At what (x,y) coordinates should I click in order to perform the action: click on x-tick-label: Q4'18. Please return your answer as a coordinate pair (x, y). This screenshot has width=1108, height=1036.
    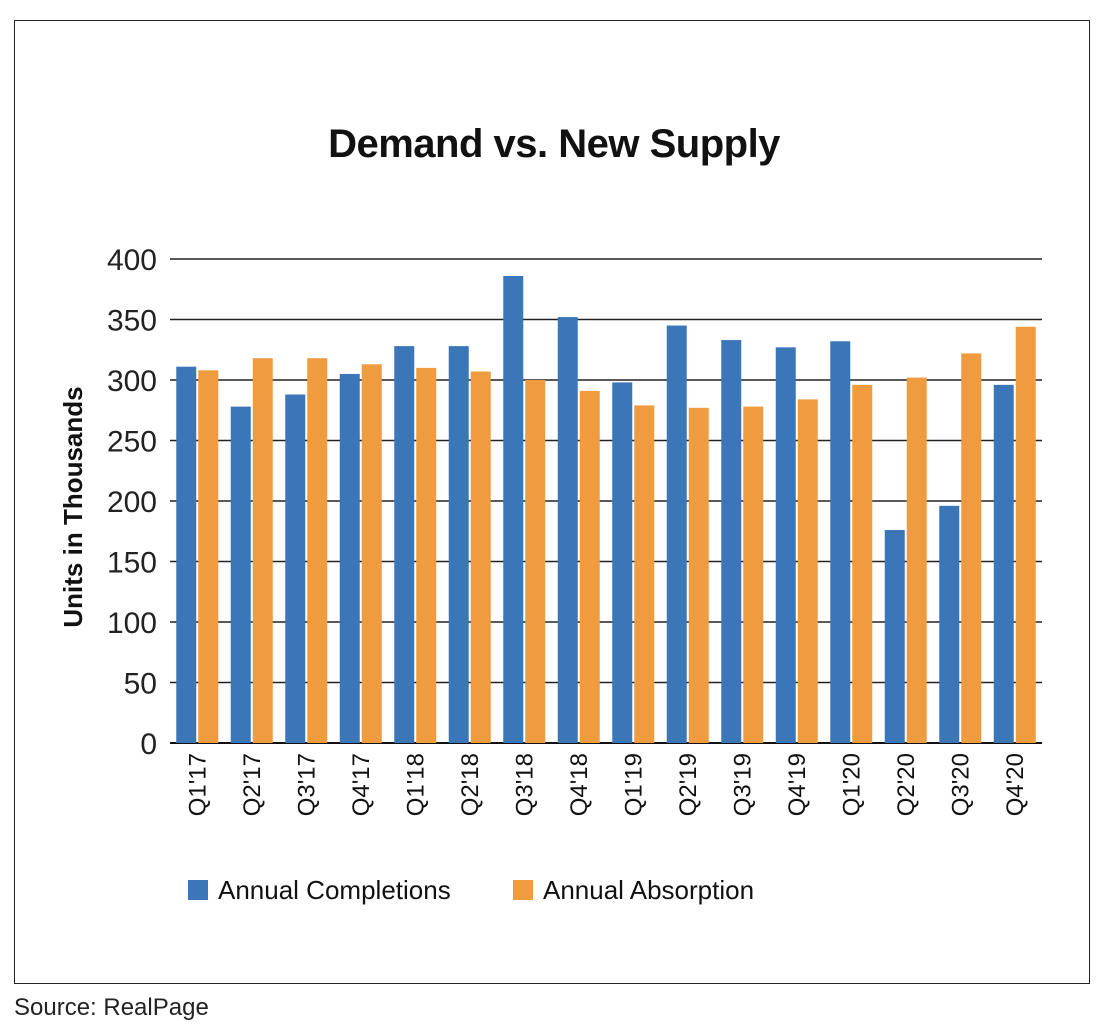
    Looking at the image, I should click on (579, 784).